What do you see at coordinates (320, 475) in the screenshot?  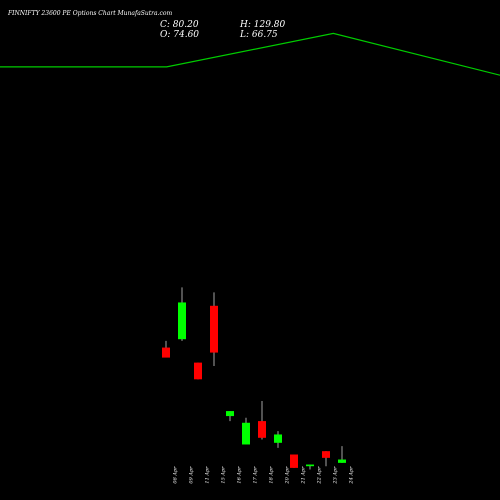 I see `x-tick-label: 22 Apr` at bounding box center [320, 475].